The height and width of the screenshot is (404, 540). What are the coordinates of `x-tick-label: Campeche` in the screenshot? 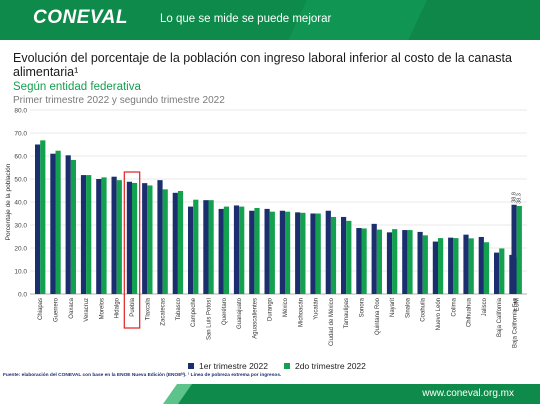 It's located at (194, 312).